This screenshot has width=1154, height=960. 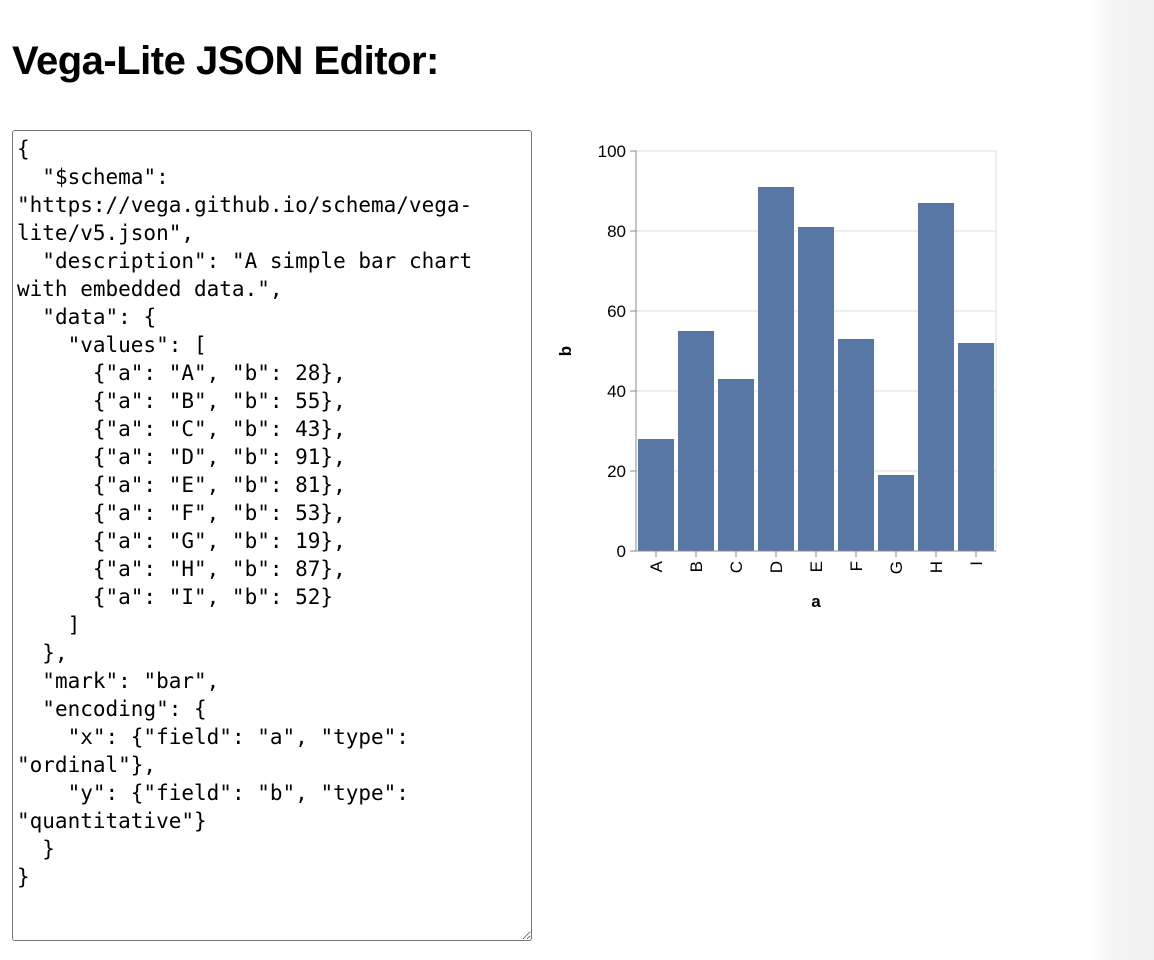 What do you see at coordinates (776, 369) in the screenshot?
I see `bar-d` at bounding box center [776, 369].